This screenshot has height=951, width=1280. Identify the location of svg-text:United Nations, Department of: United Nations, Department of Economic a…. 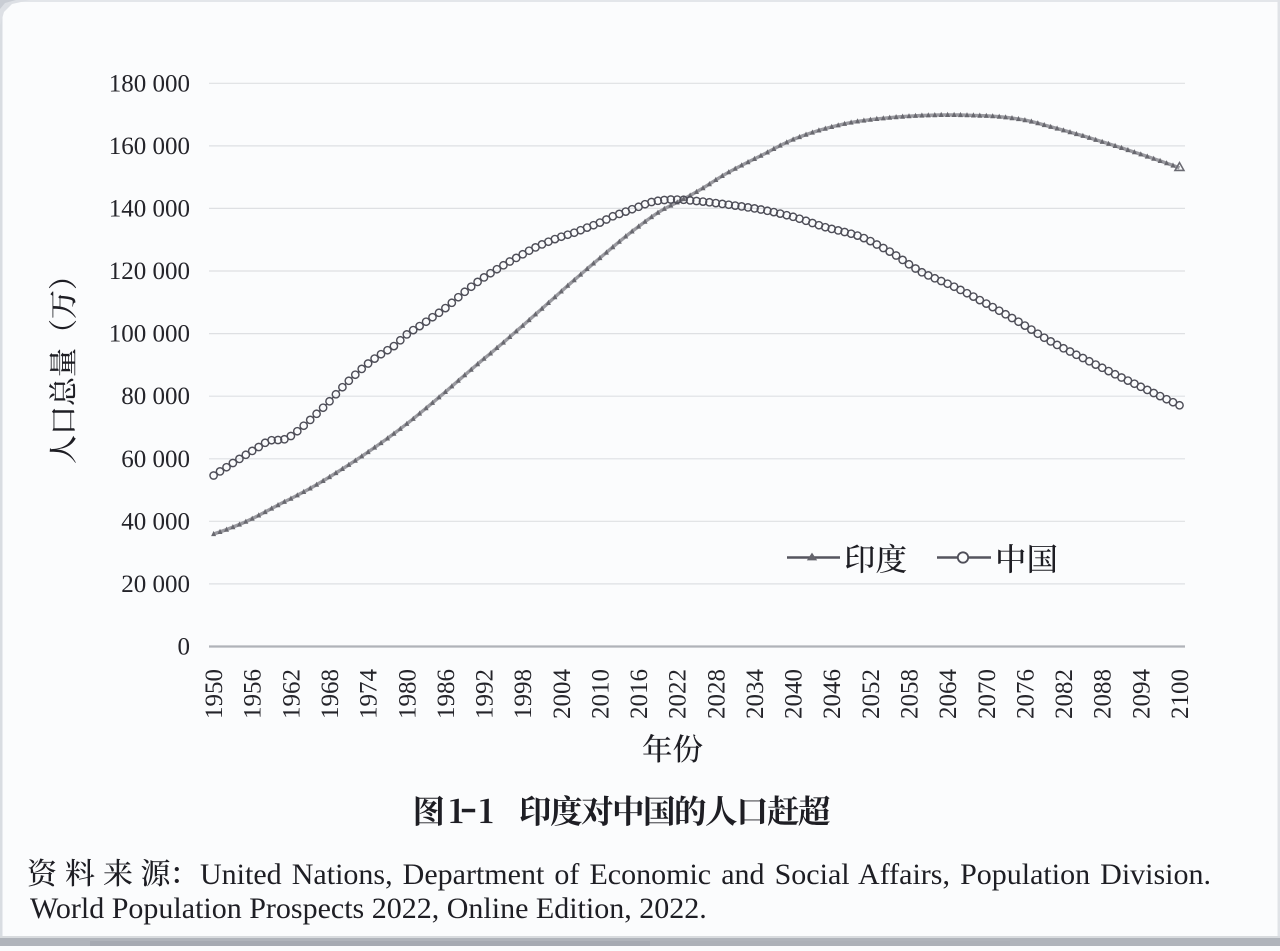
(705, 874).